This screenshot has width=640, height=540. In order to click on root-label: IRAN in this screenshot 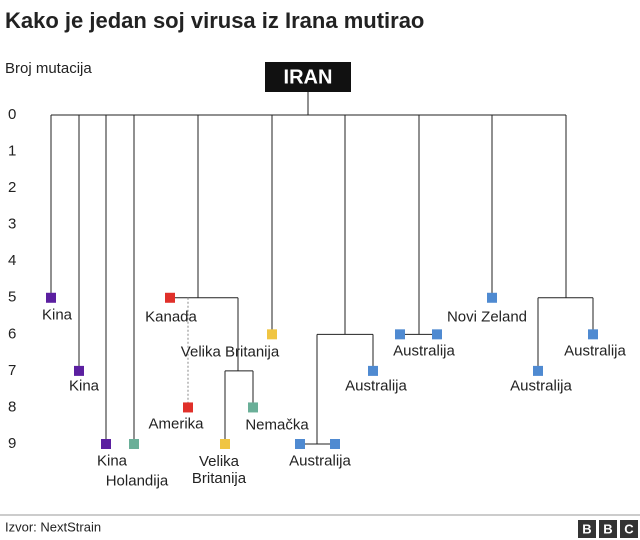, I will do `click(308, 77)`.